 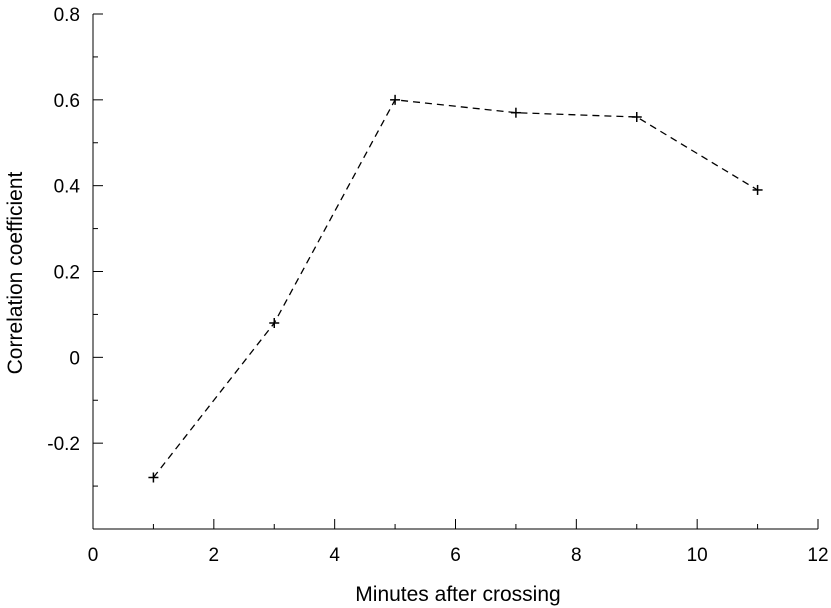 I want to click on x-tick-label: 12, so click(x=817, y=555).